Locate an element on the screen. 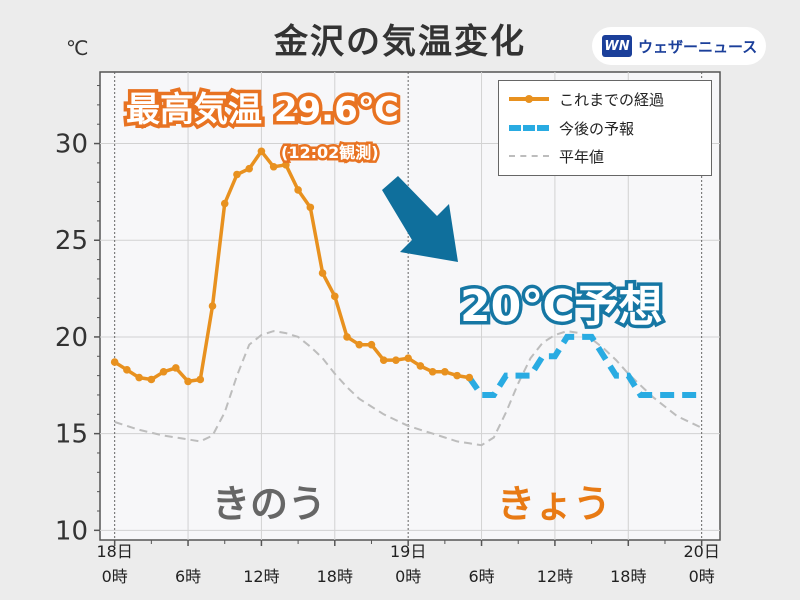 The image size is (800, 600). brand-logo-icon: WN is located at coordinates (617, 46).